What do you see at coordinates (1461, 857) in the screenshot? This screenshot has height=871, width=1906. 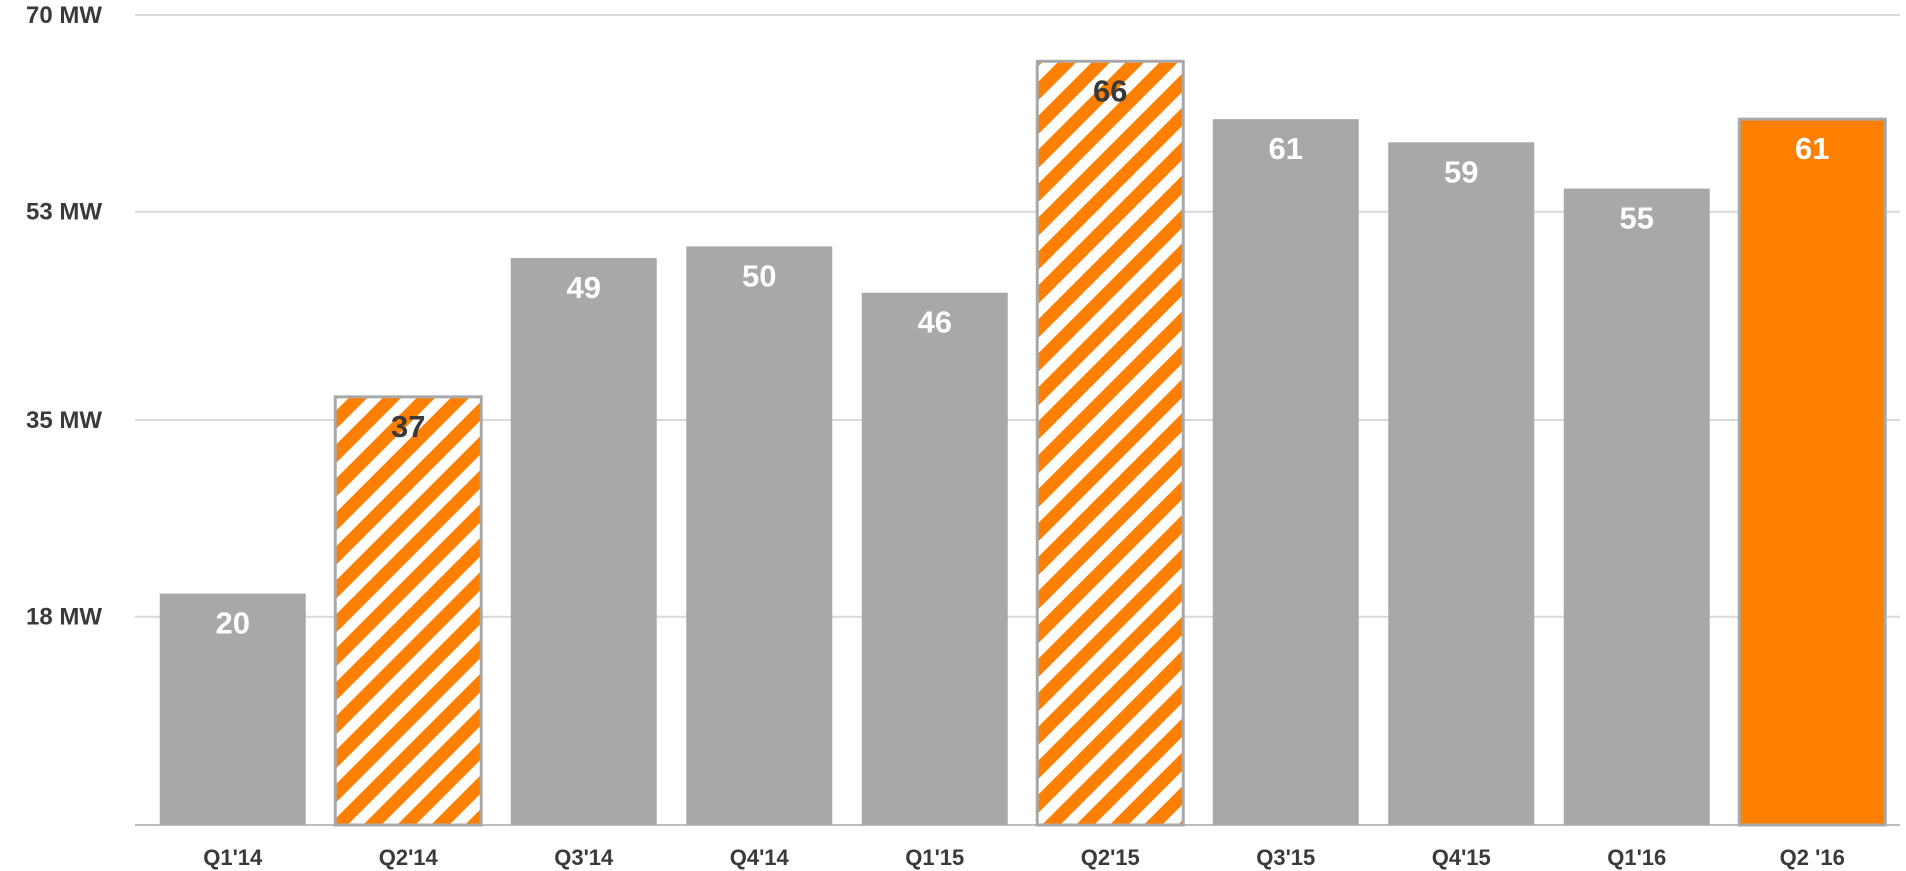 I see `x-tick-label: Q4'15` at bounding box center [1461, 857].